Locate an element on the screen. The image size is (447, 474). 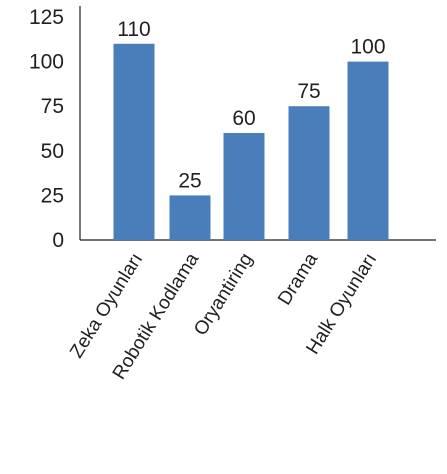
y-tick-label: 75 is located at coordinates (52, 106).